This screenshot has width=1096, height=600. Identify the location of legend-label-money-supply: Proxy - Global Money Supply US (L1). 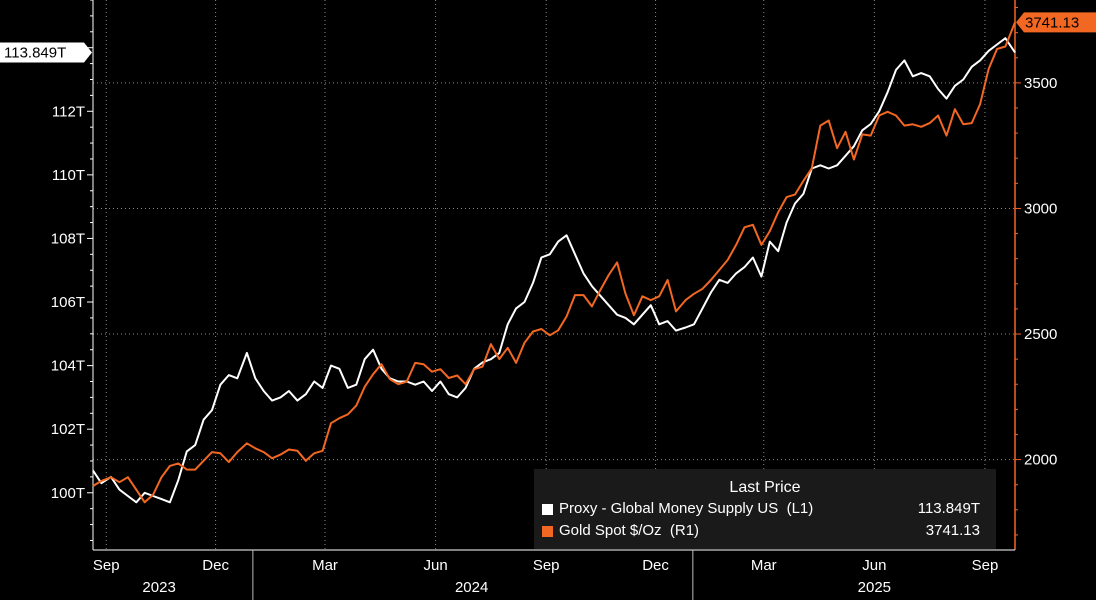
(686, 508).